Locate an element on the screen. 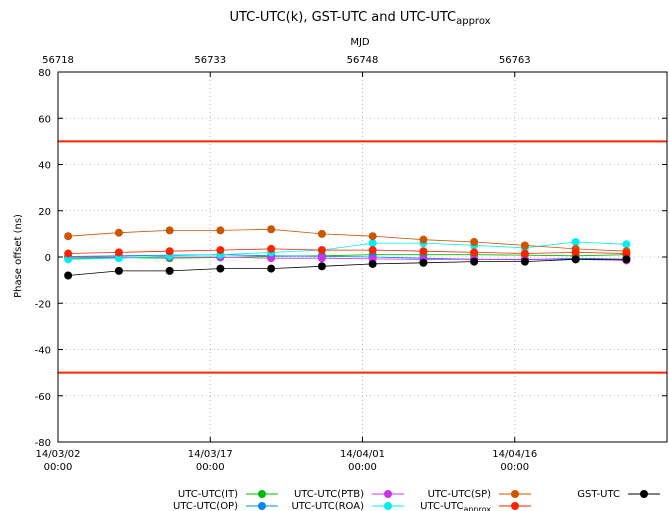 This screenshot has width=669, height=511. bottom-tick-date: 14/04/16 is located at coordinates (514, 454).